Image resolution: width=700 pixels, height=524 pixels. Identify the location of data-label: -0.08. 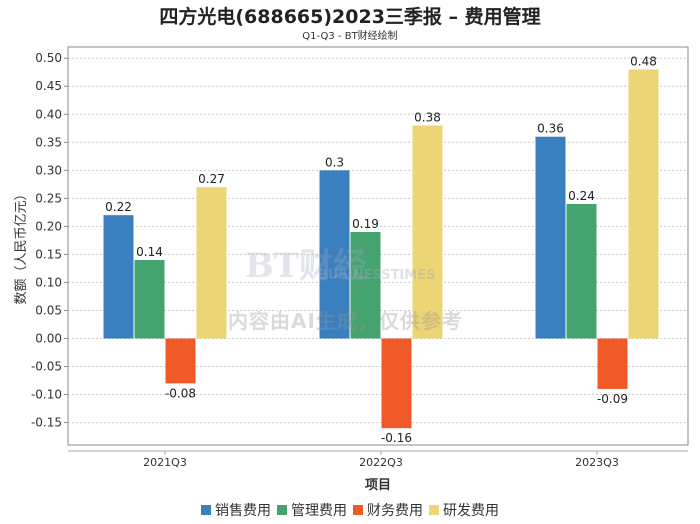
(180, 393).